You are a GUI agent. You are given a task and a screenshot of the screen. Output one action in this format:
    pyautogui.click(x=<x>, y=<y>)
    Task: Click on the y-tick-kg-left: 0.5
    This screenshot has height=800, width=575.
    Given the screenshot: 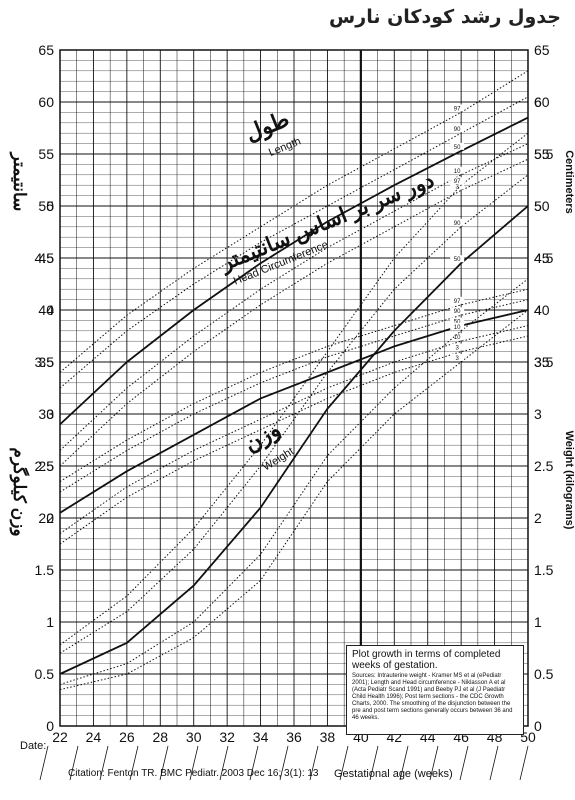 What is the action you would take?
    pyautogui.click(x=45, y=674)
    